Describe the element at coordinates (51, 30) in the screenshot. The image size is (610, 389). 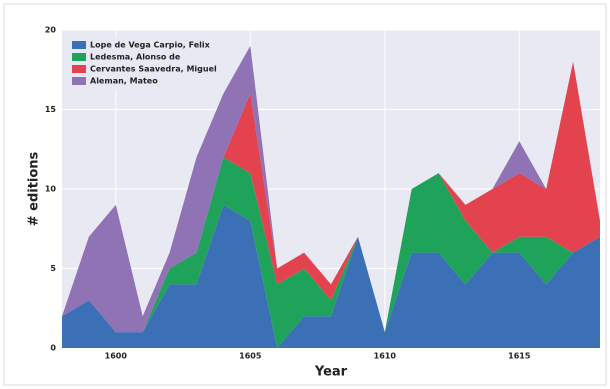
I see `y-tick-label: 20` at that location.